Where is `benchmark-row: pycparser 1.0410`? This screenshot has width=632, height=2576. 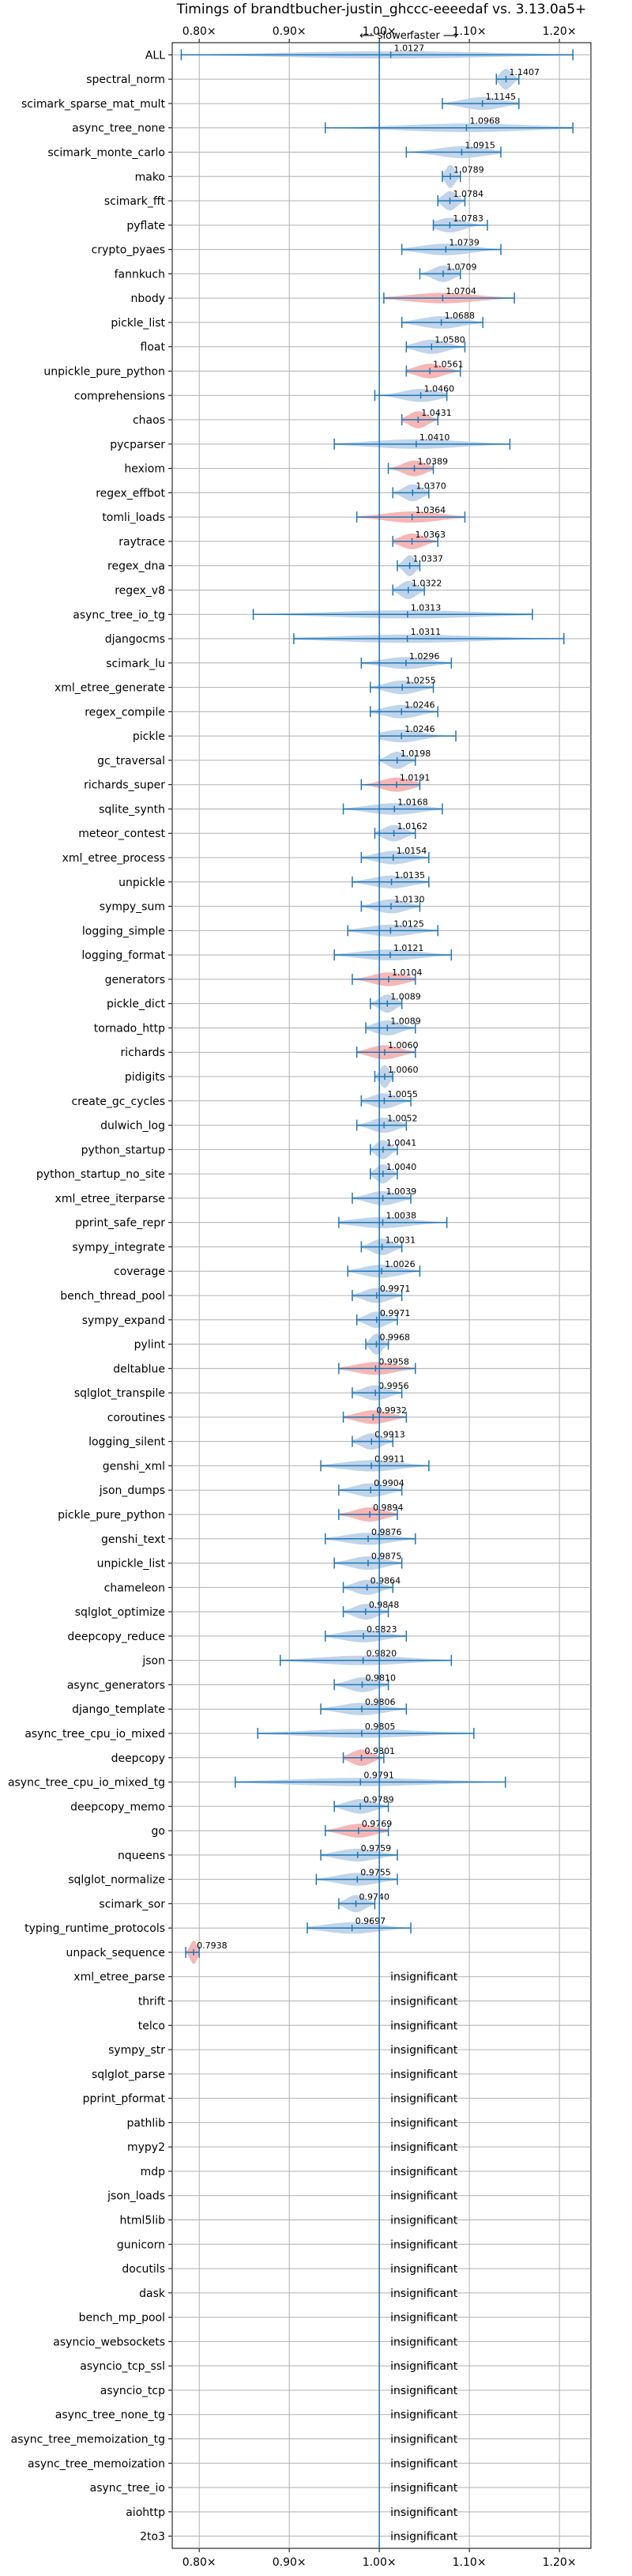 benchmark-row: pycparser 1.0410 is located at coordinates (311, 441).